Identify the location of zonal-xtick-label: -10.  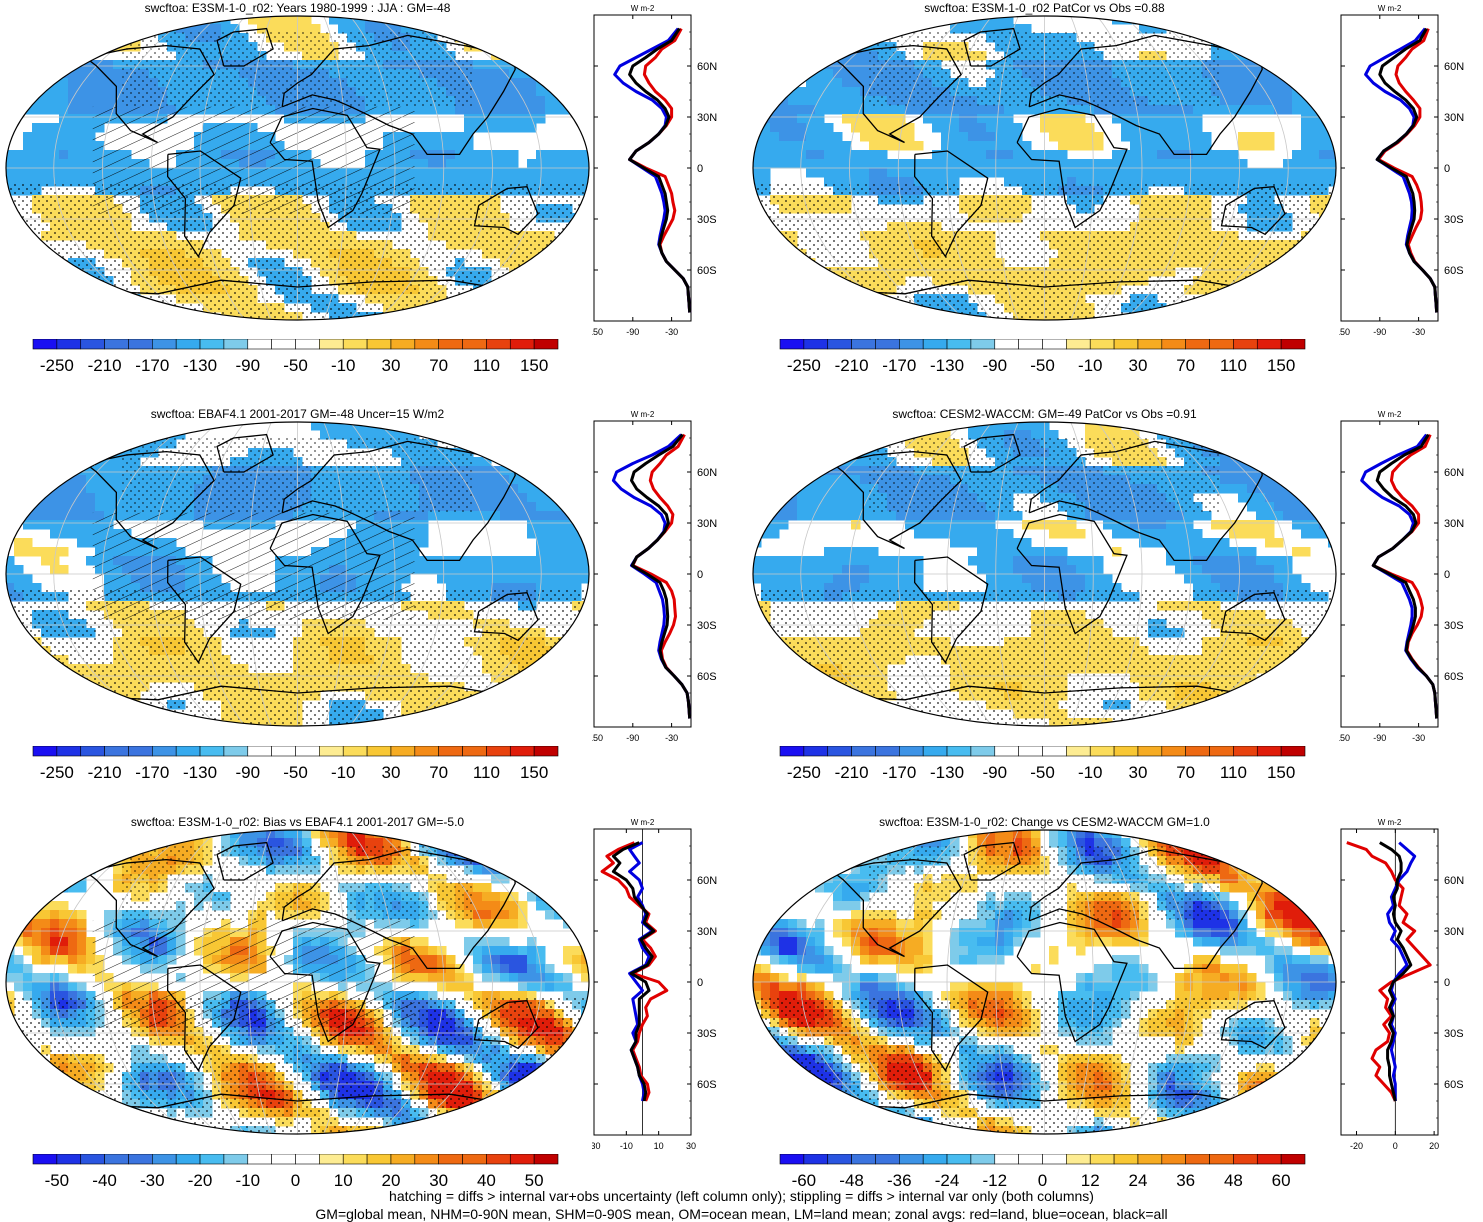
(626, 1146).